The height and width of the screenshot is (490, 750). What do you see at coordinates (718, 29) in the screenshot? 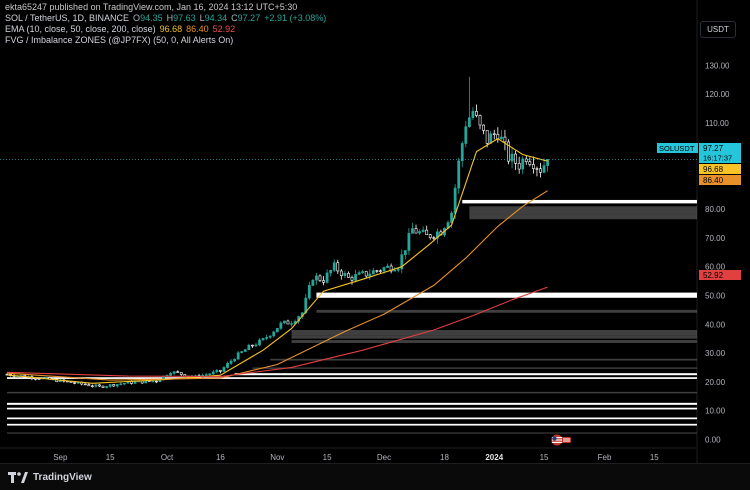
I see `currency-button: USDT` at bounding box center [718, 29].